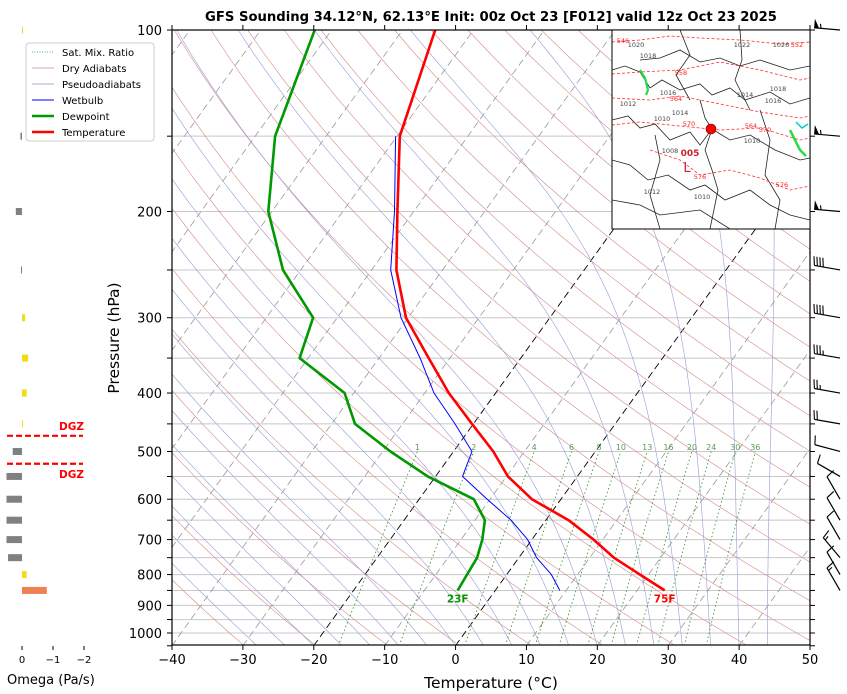 This screenshot has height=694, width=847. What do you see at coordinates (458, 599) in the screenshot?
I see `surface-dewpoint-label: 23F` at bounding box center [458, 599].